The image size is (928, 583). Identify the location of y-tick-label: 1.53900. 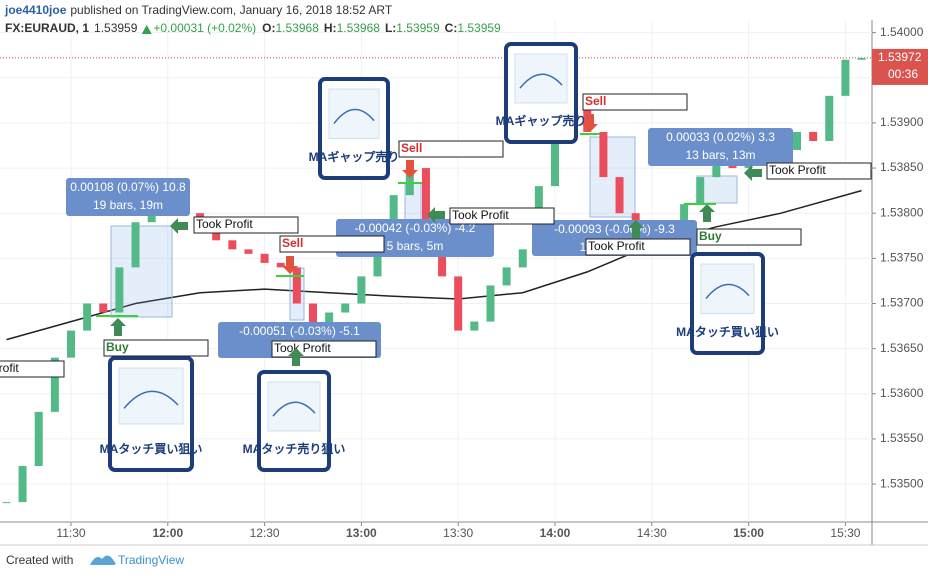
(902, 122).